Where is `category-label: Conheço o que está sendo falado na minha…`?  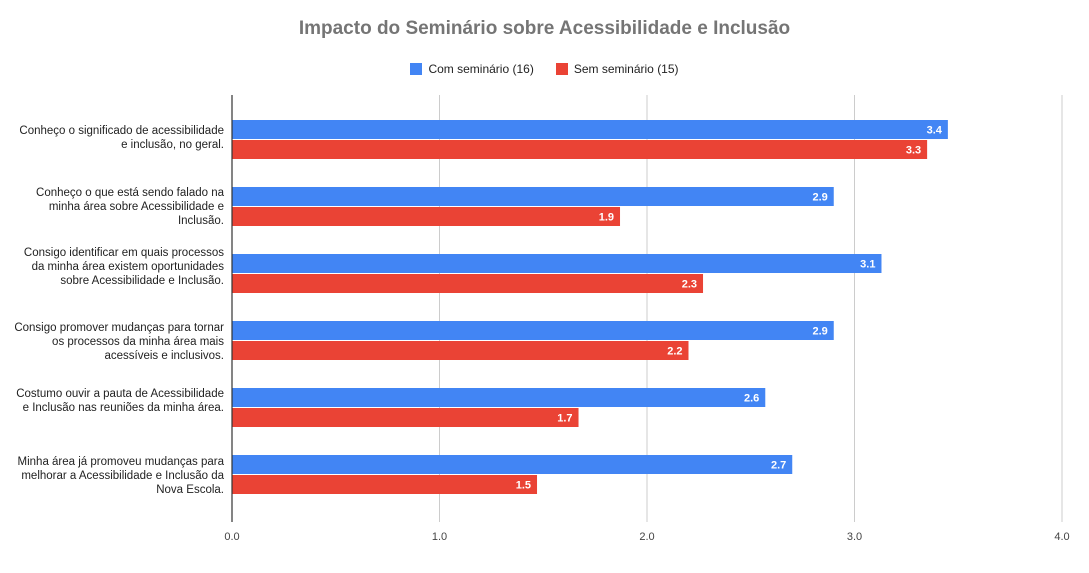 category-label: Conheço o que está sendo falado na minha… is located at coordinates (130, 207).